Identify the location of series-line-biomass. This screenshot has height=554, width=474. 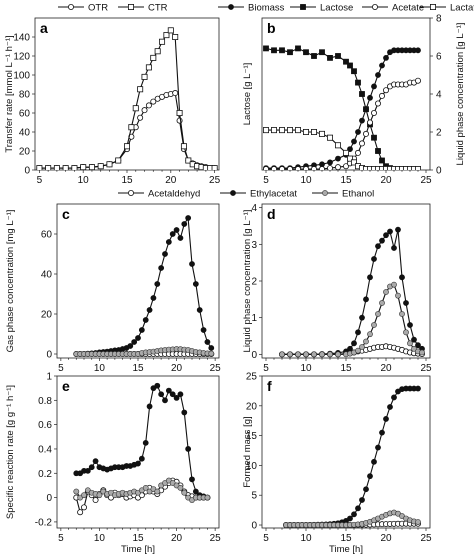
(342, 109).